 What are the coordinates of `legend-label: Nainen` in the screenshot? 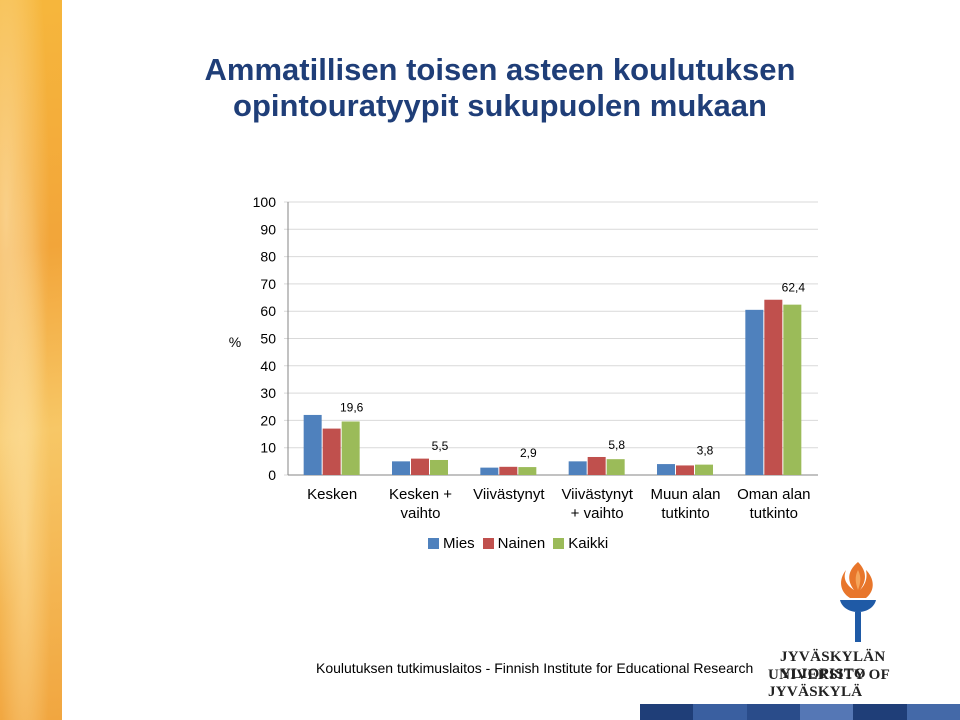 It's located at (521, 543).